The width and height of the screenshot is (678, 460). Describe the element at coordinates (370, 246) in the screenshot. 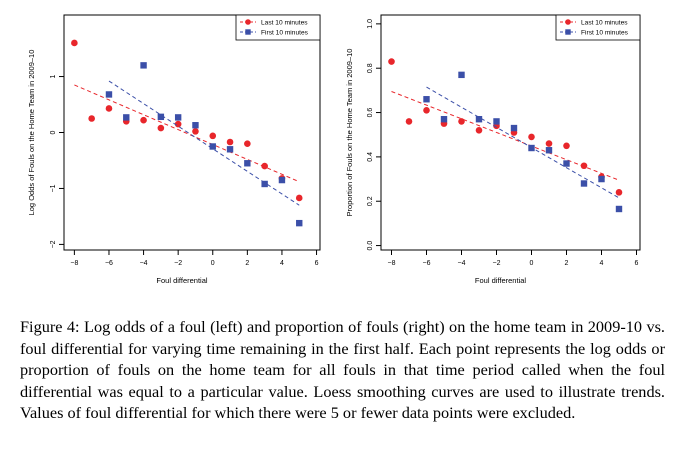

I see `y-tick-label: 0.0` at that location.